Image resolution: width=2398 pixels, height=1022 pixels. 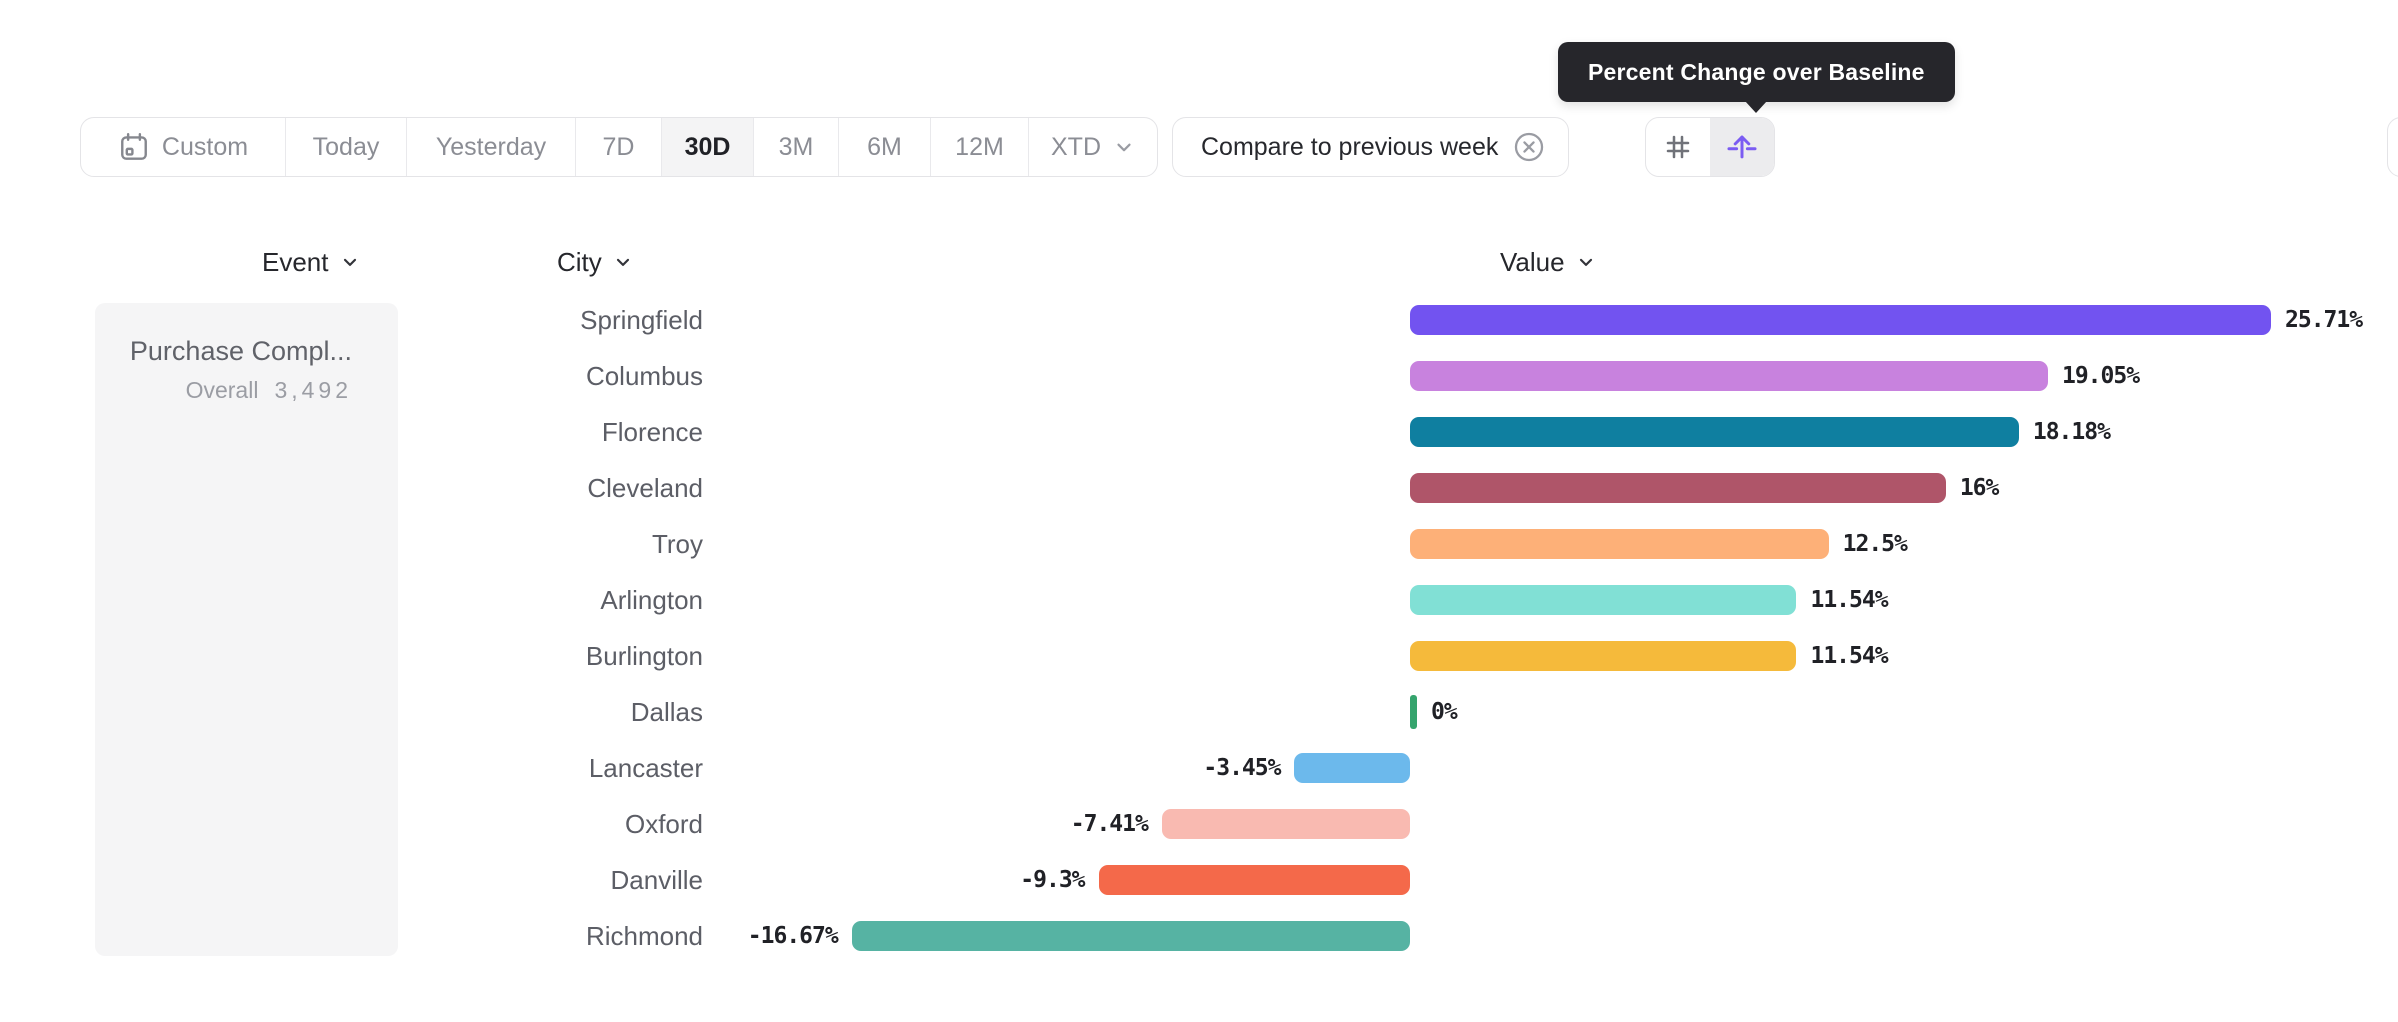 I want to click on bar-columbus, so click(x=1729, y=376).